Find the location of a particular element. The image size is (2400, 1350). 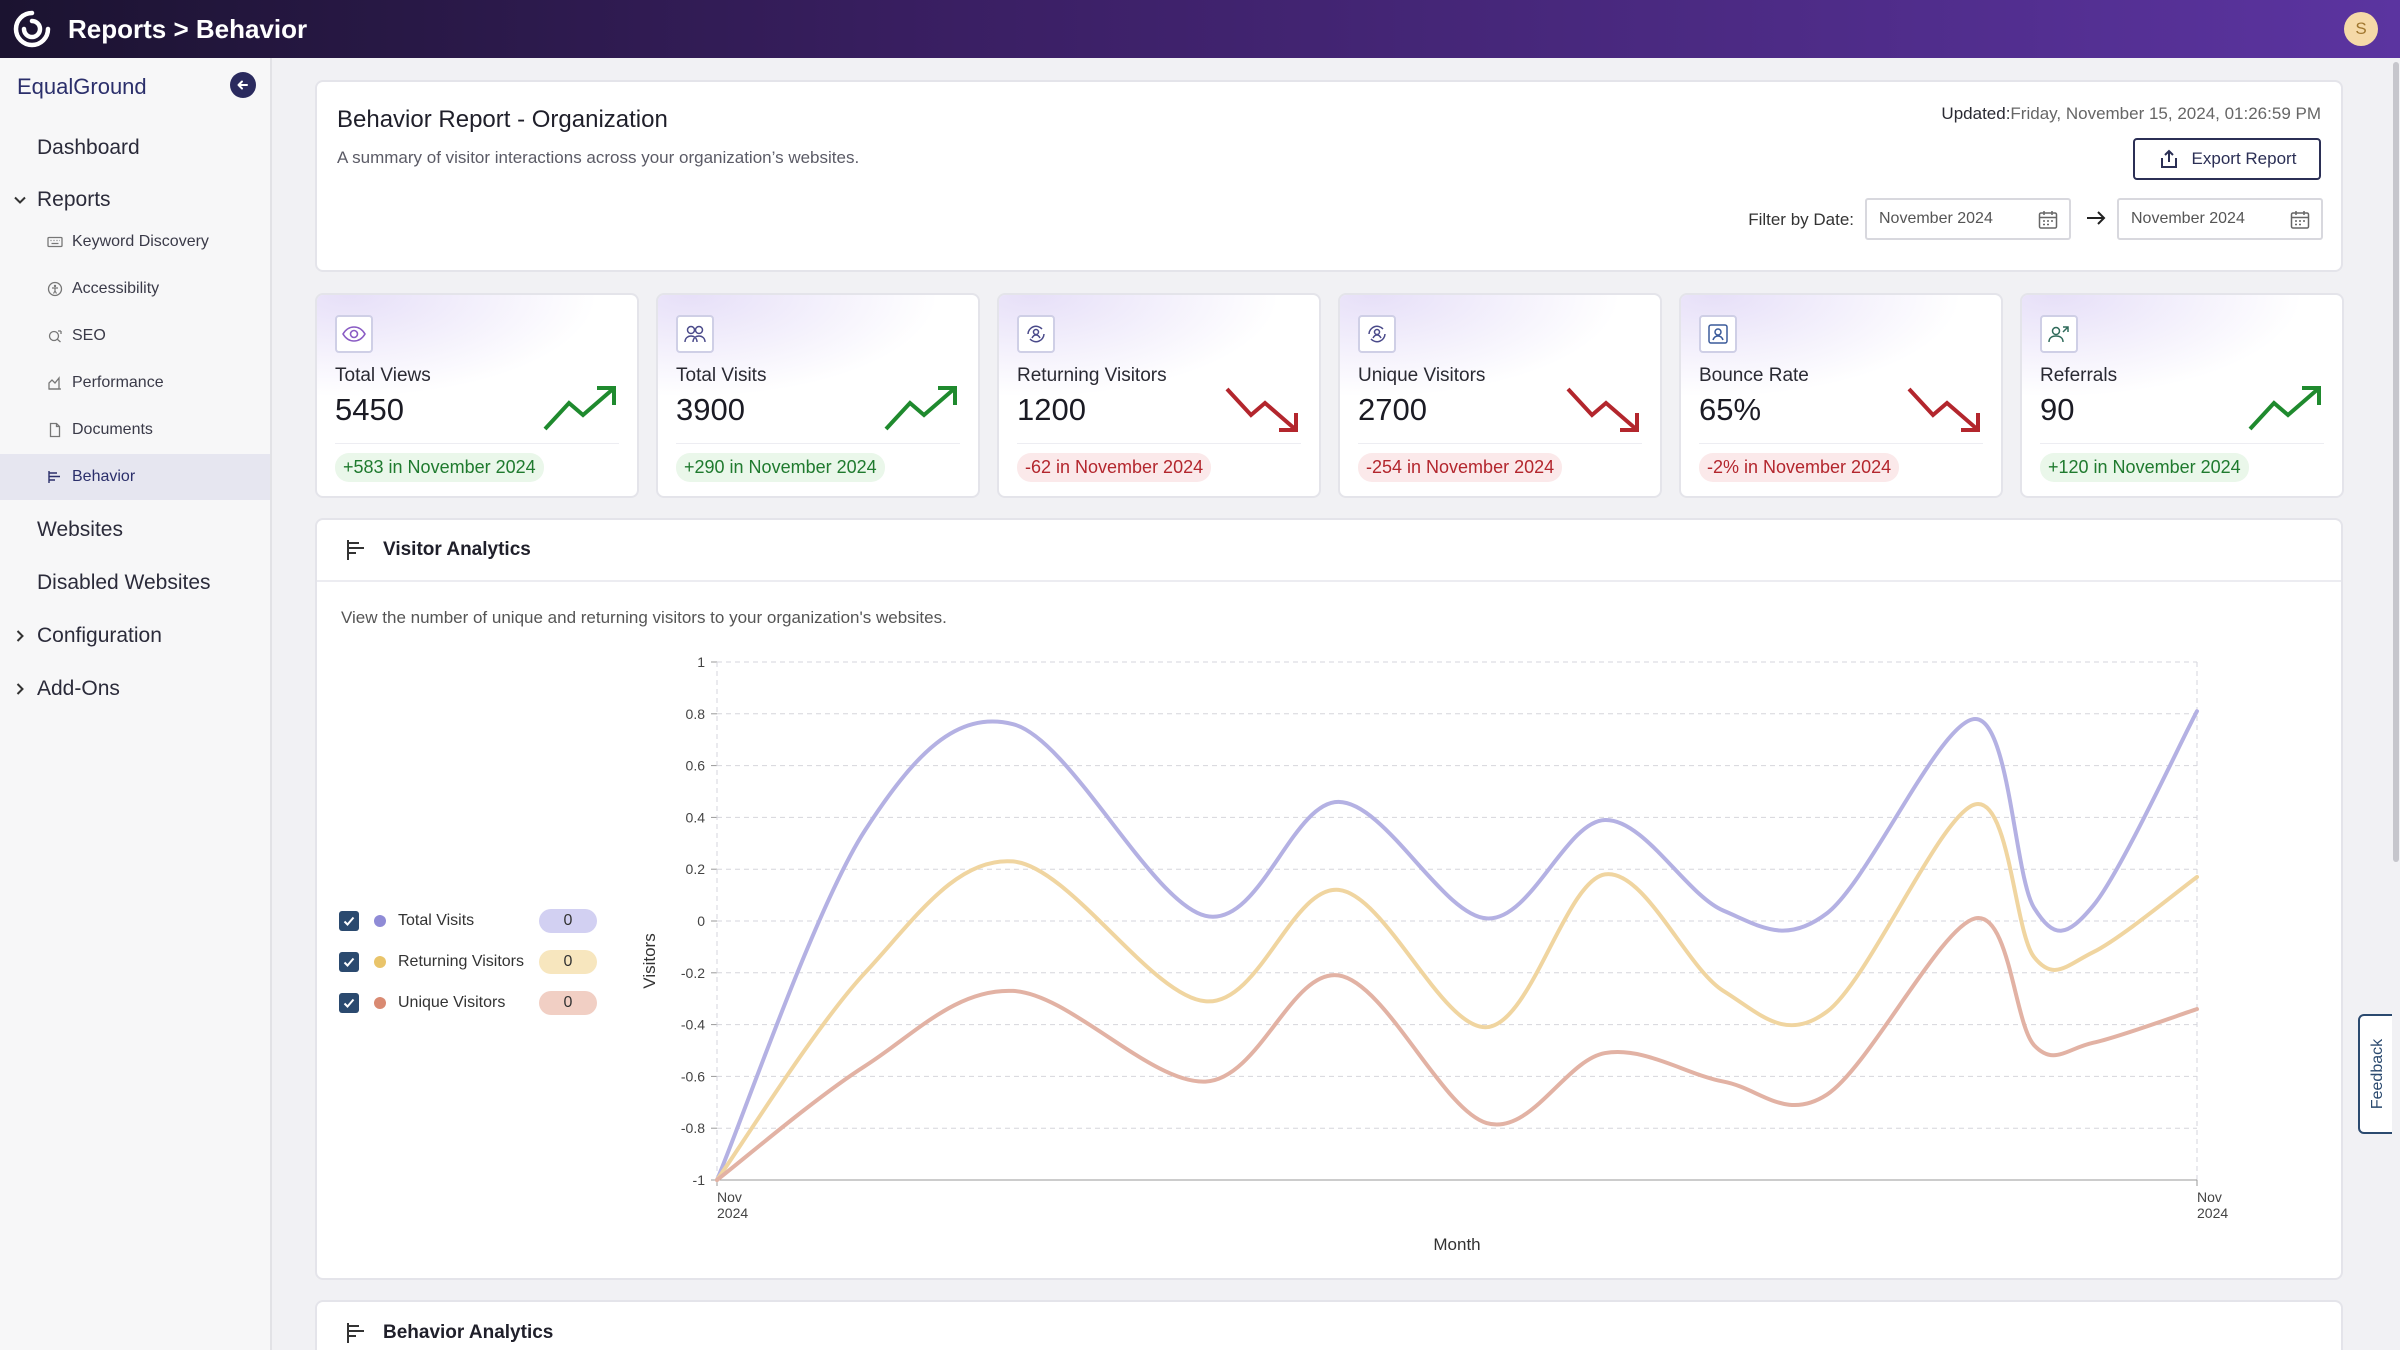

stat-value: 1200 is located at coordinates (1051, 409).